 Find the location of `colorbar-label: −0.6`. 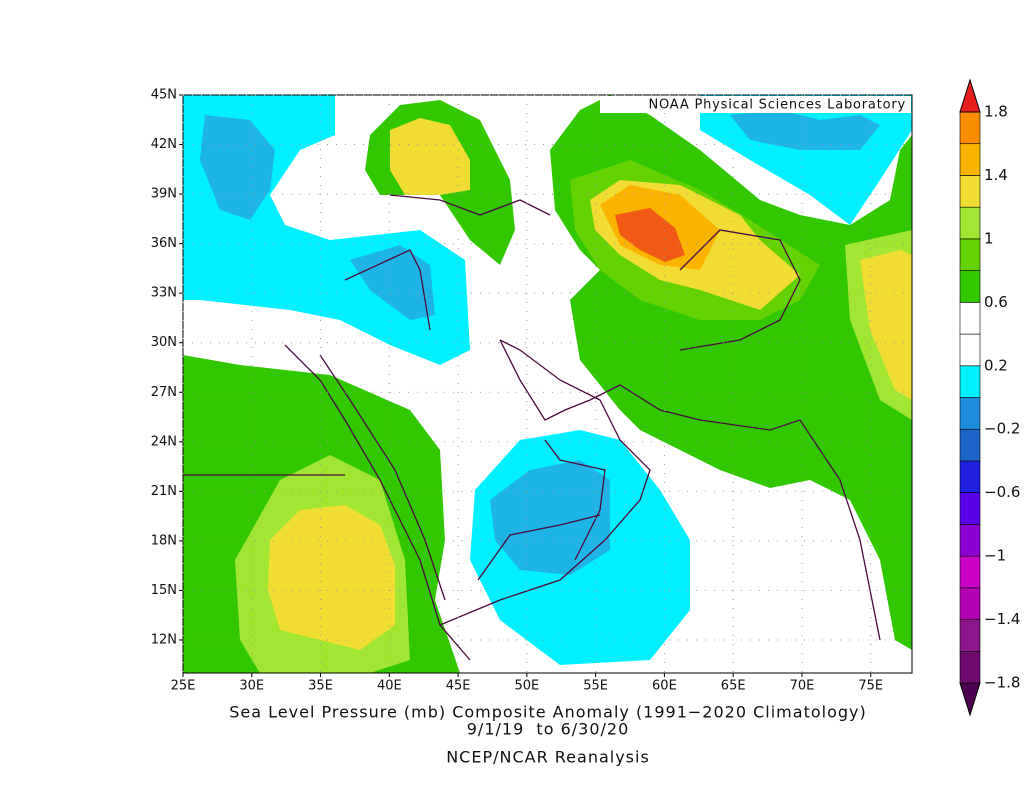

colorbar-label: −0.6 is located at coordinates (1002, 492).